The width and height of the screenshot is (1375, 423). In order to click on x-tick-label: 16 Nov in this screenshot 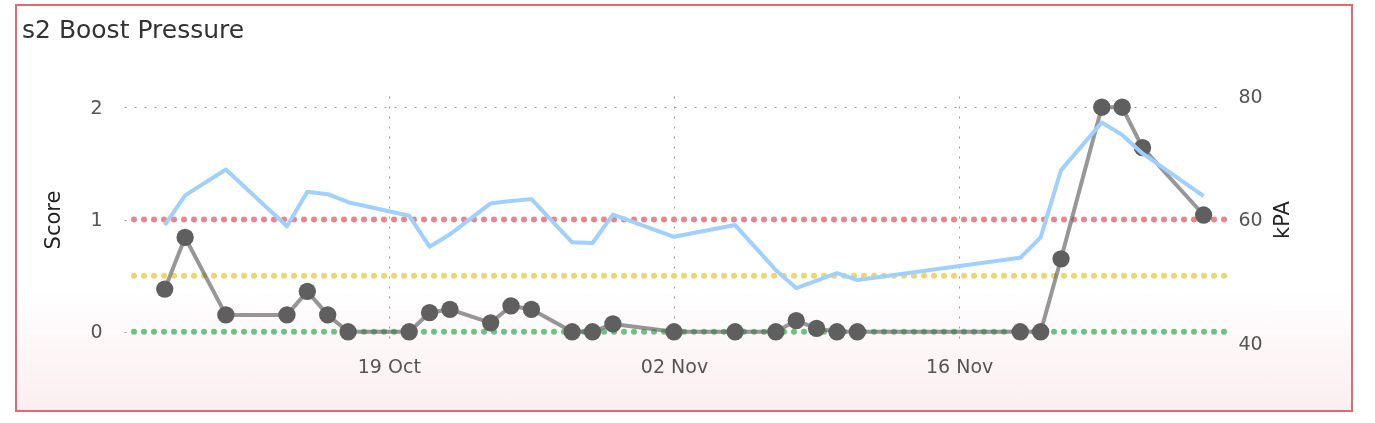, I will do `click(960, 365)`.